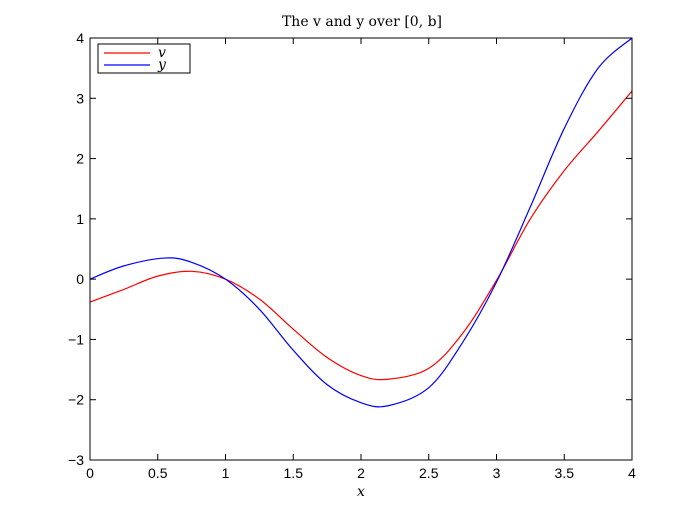 The height and width of the screenshot is (518, 698). I want to click on legend-label-v: v, so click(162, 53).